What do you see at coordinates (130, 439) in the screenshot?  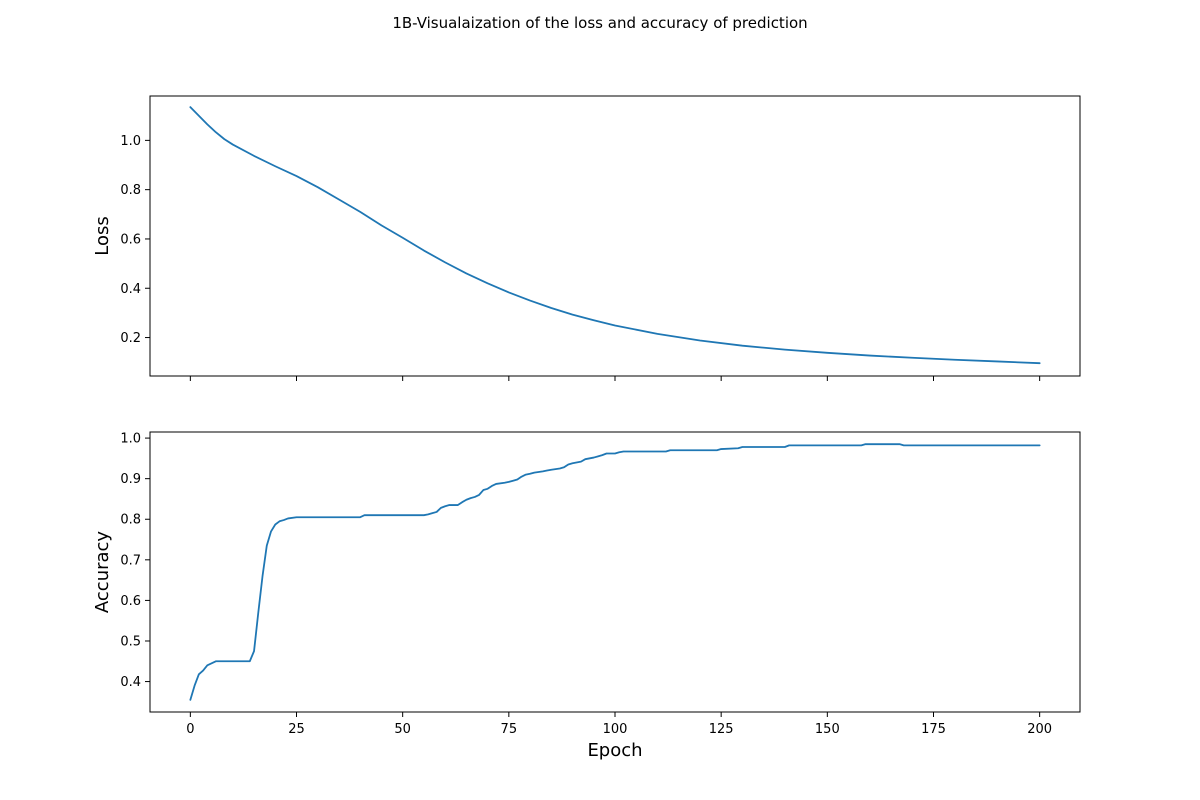 I see `accuracy-y-tick-label: 1.0` at bounding box center [130, 439].